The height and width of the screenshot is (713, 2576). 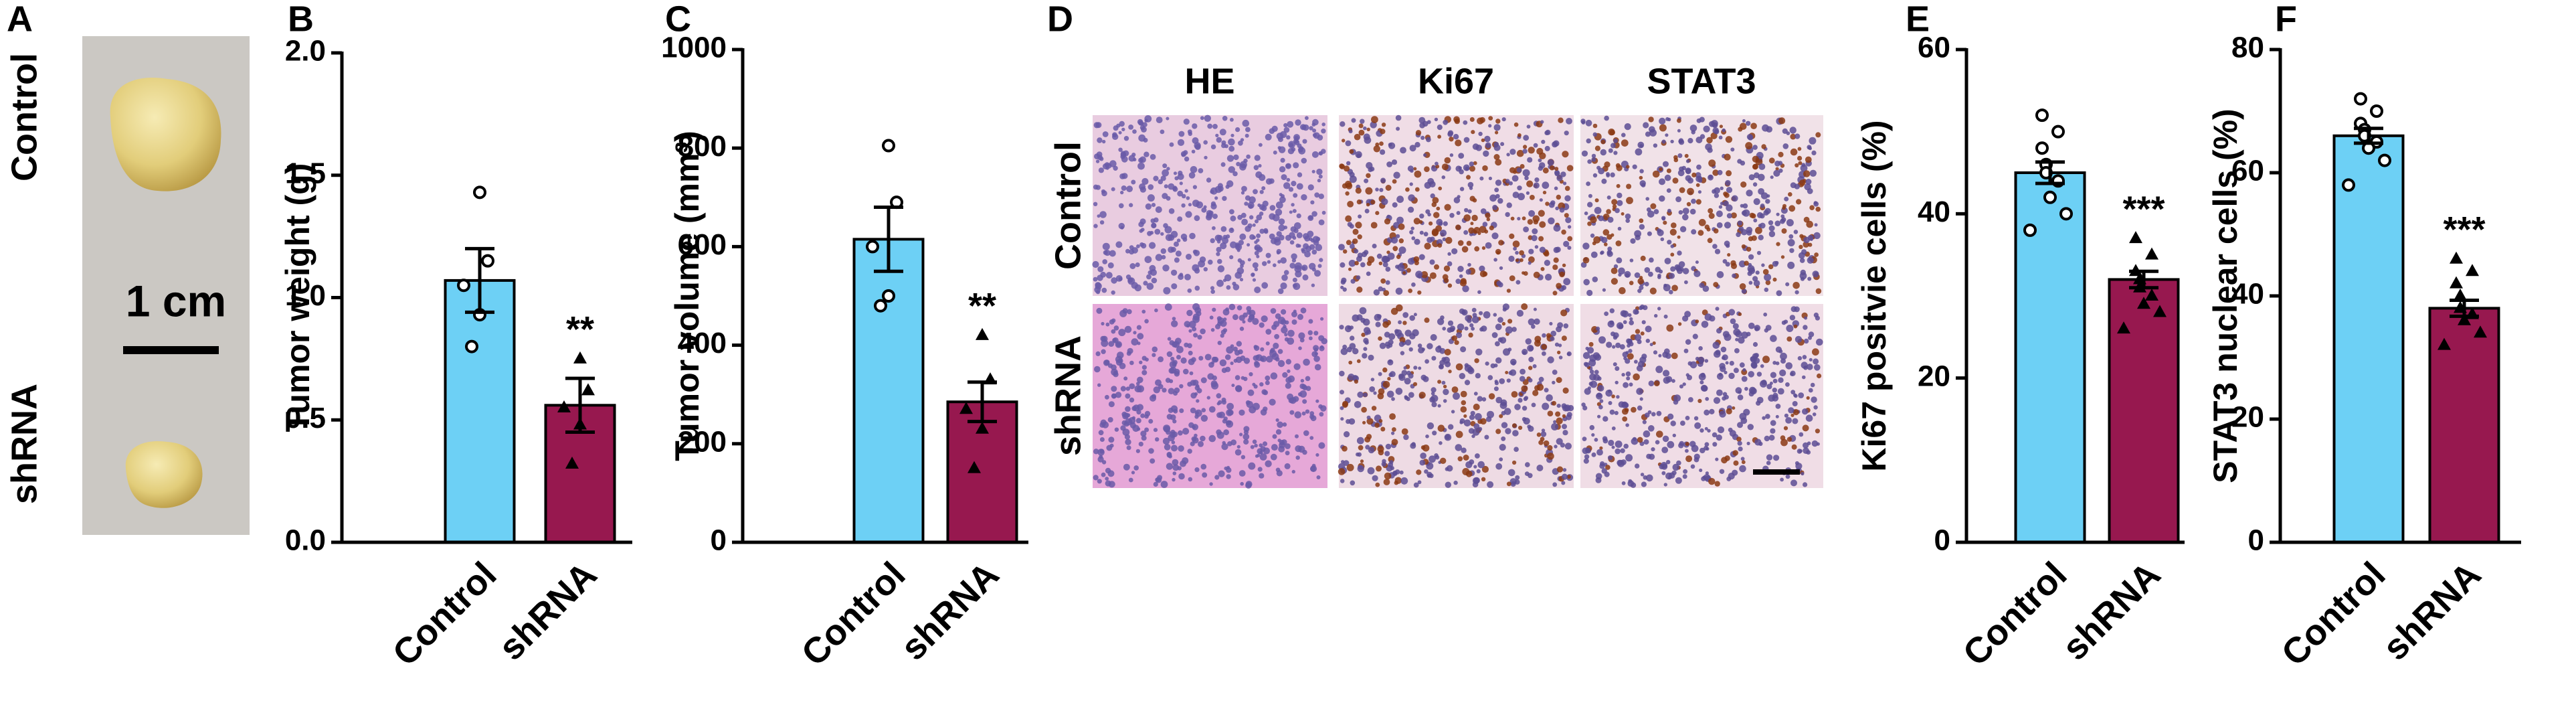 I want to click on error-bar, so click(x=2143, y=279).